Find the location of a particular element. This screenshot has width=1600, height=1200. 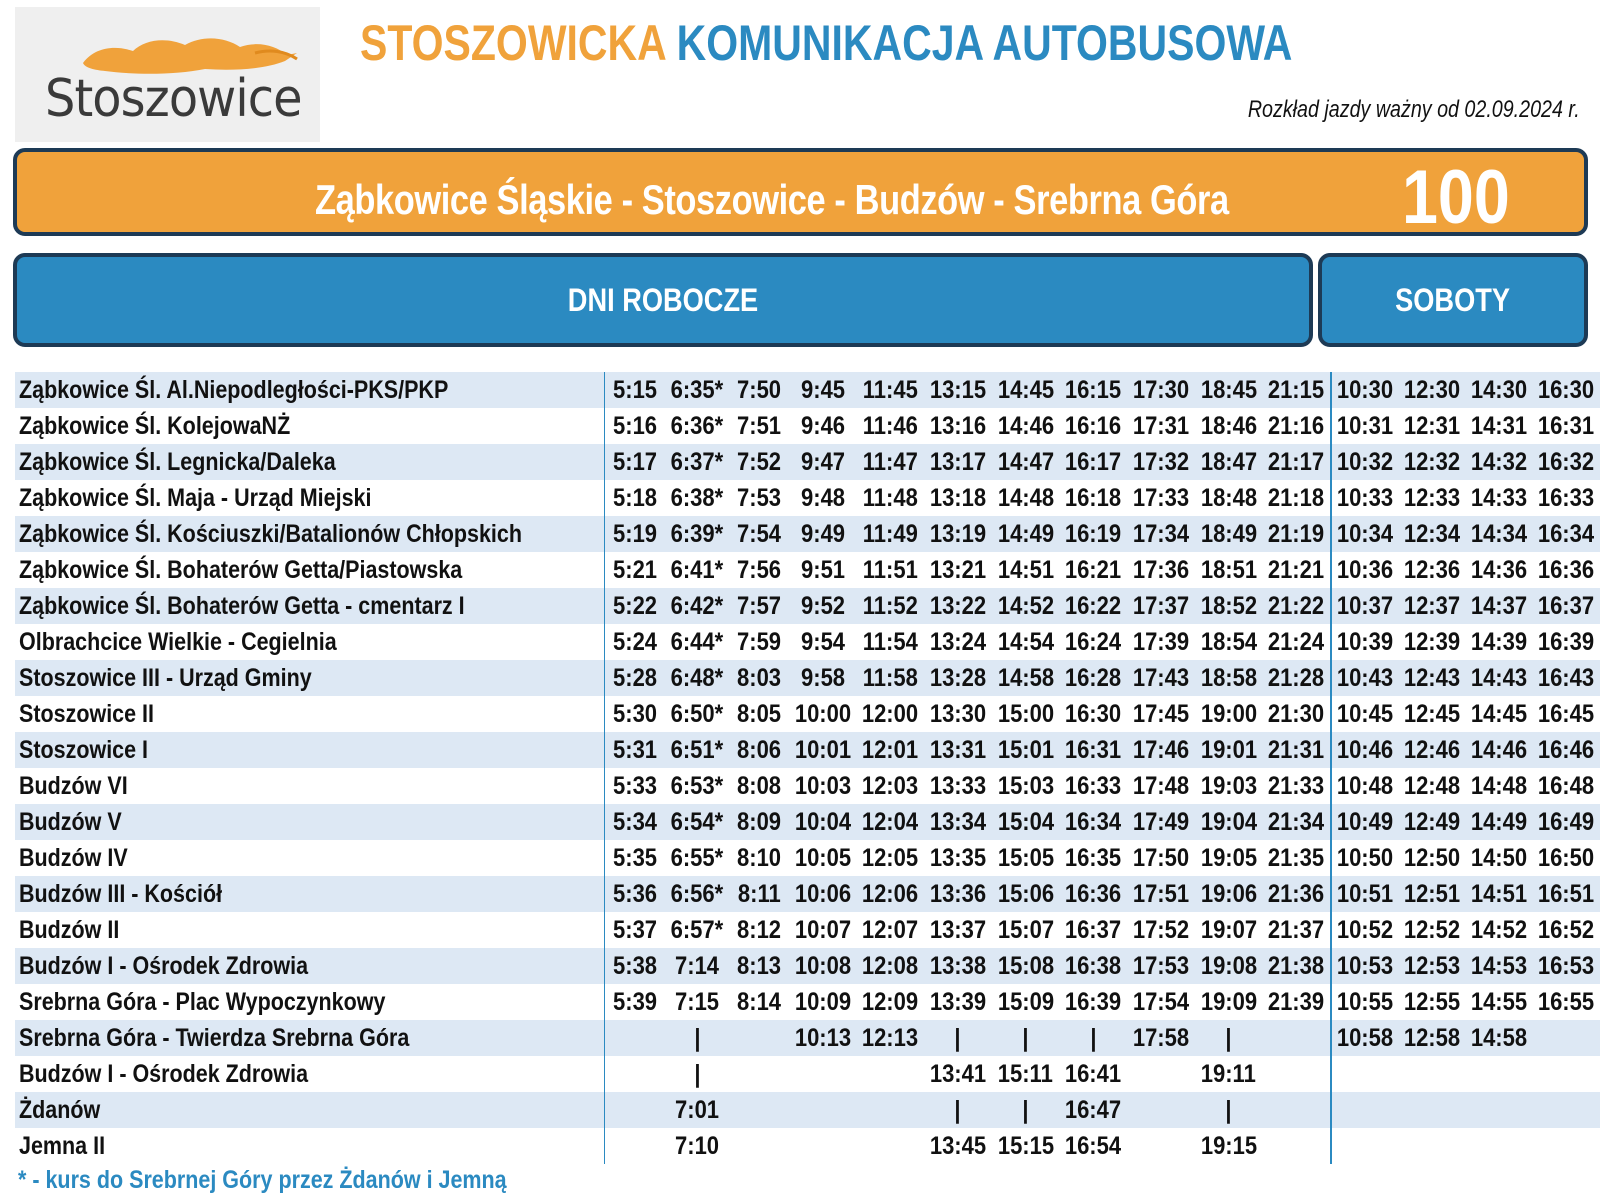

stop-name: Żdanów is located at coordinates (60, 1110).